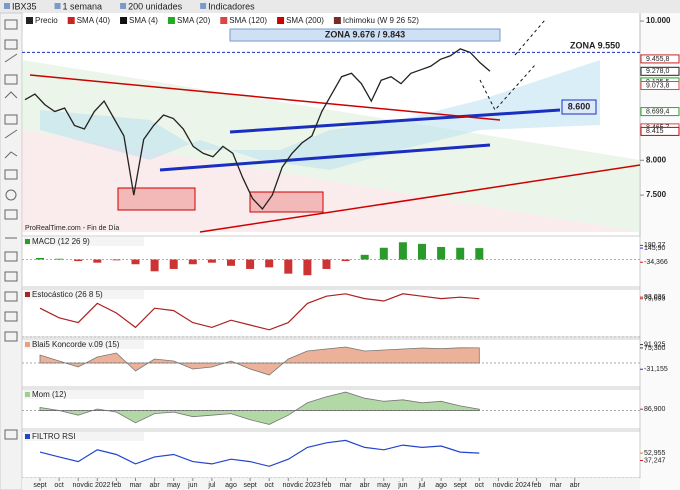  I want to click on panel-value-label: 79,693, so click(655, 299).